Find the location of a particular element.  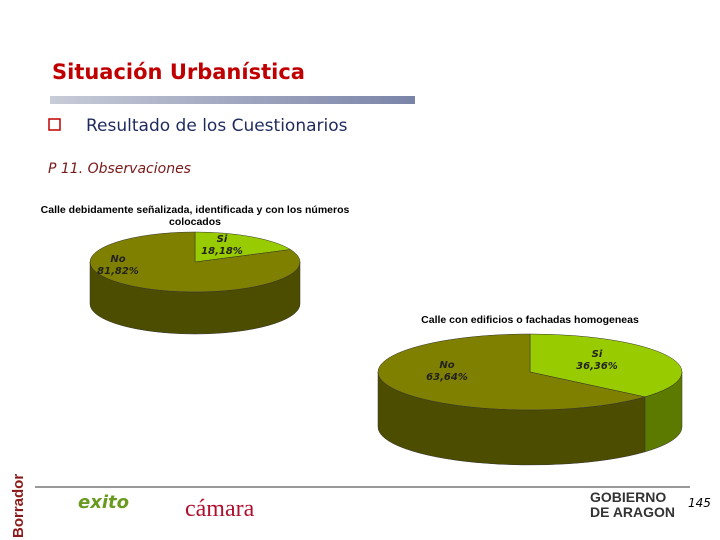

slice-value-label: 81,82% is located at coordinates (118, 271).